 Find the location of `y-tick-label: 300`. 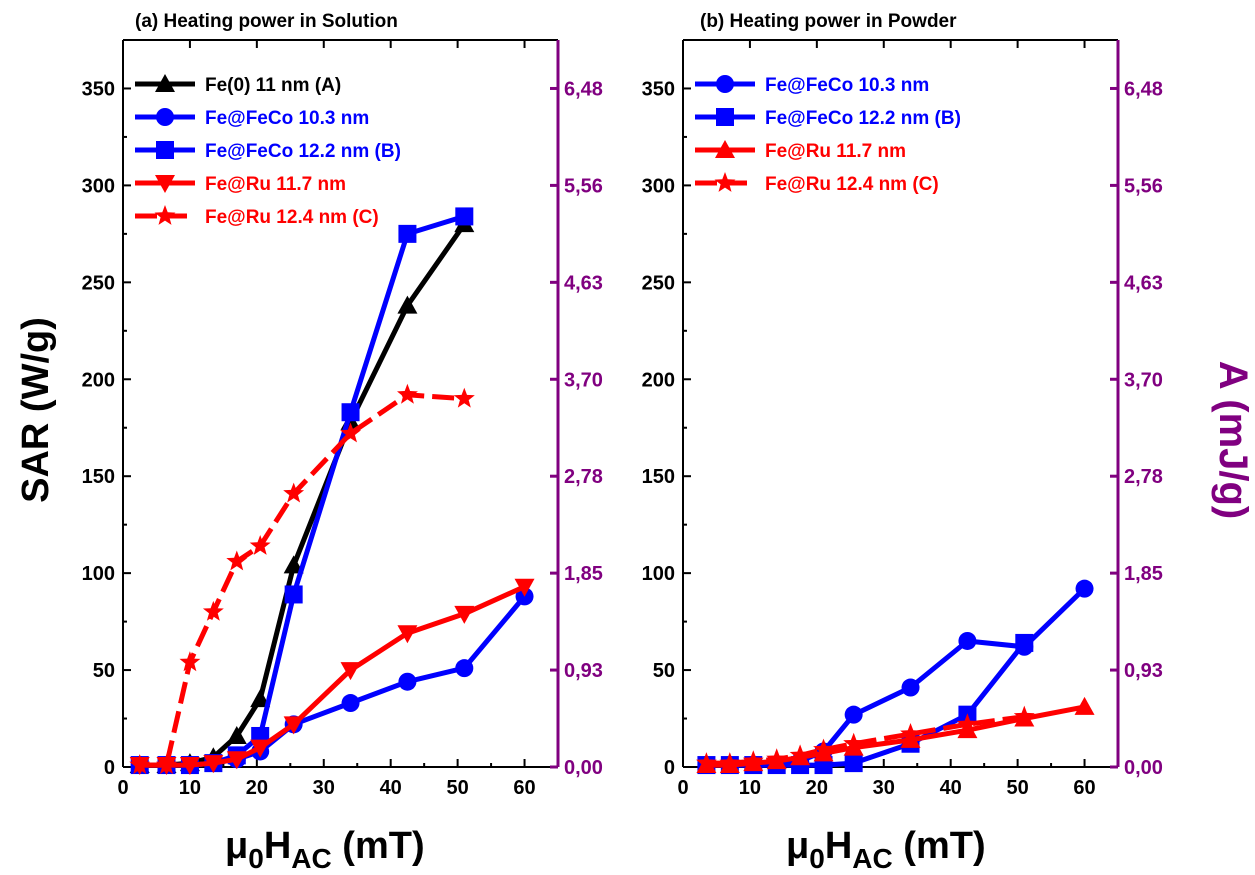

y-tick-label: 300 is located at coordinates (658, 186).